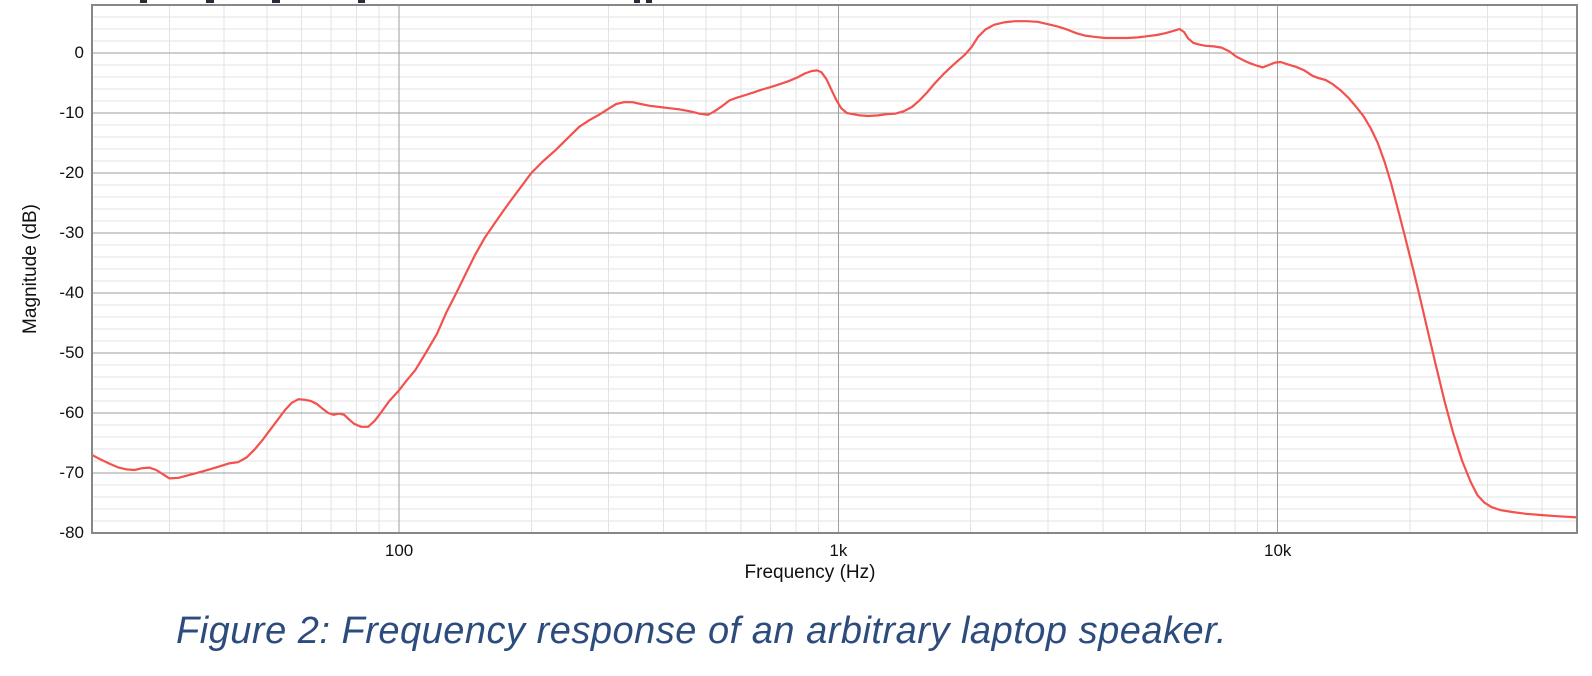 The height and width of the screenshot is (676, 1592). I want to click on x-axis-title: Frequency (Hz), so click(810, 572).